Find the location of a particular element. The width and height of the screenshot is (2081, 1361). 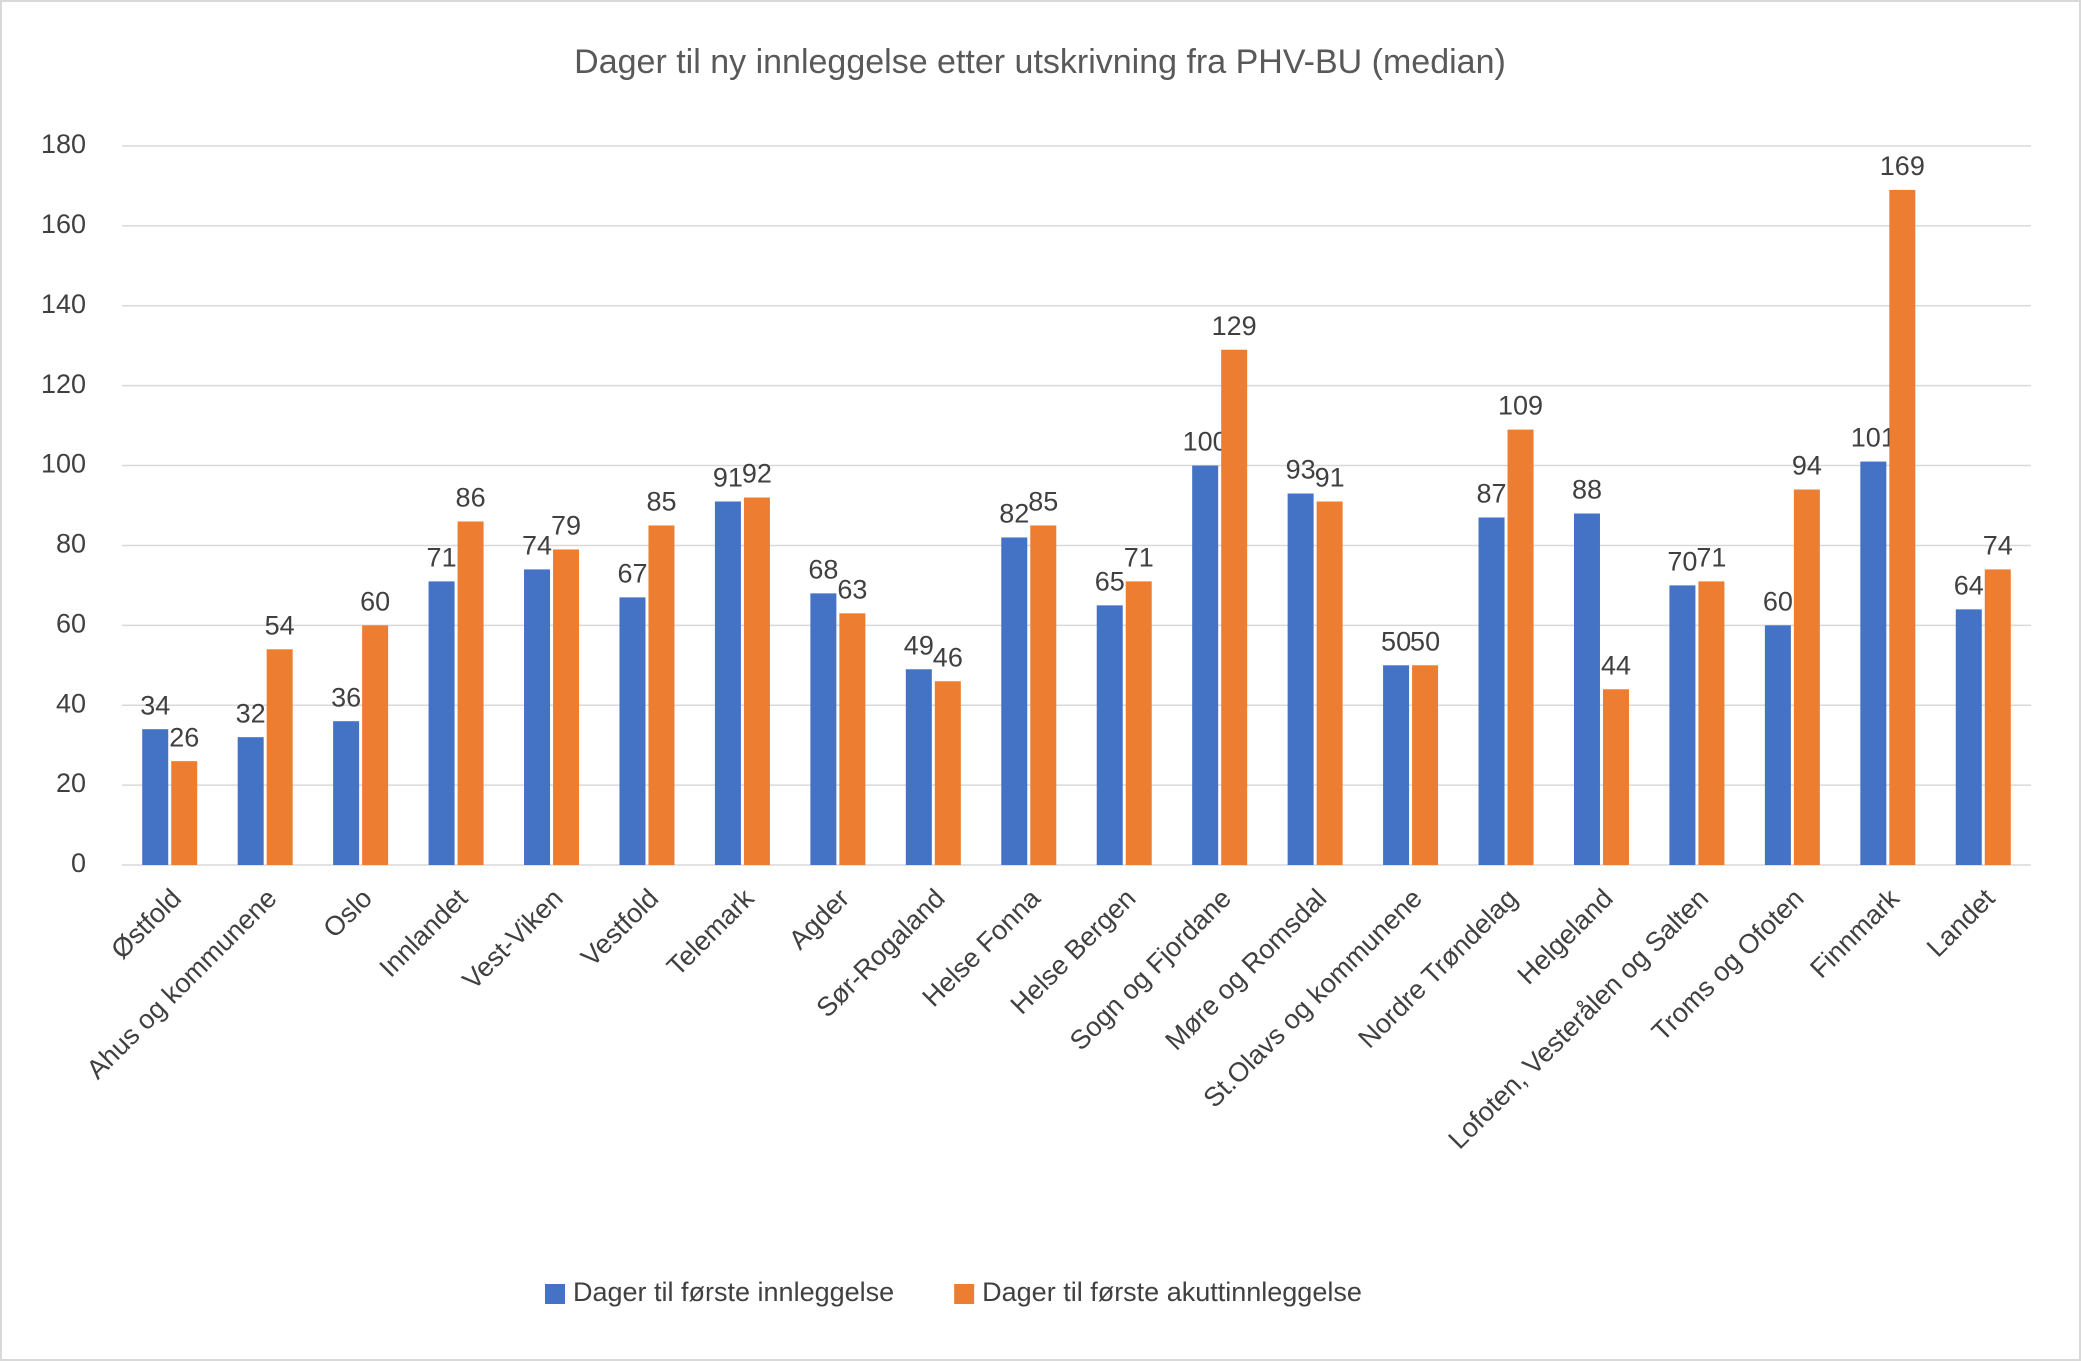

y-tick-label: 80 is located at coordinates (71, 544).